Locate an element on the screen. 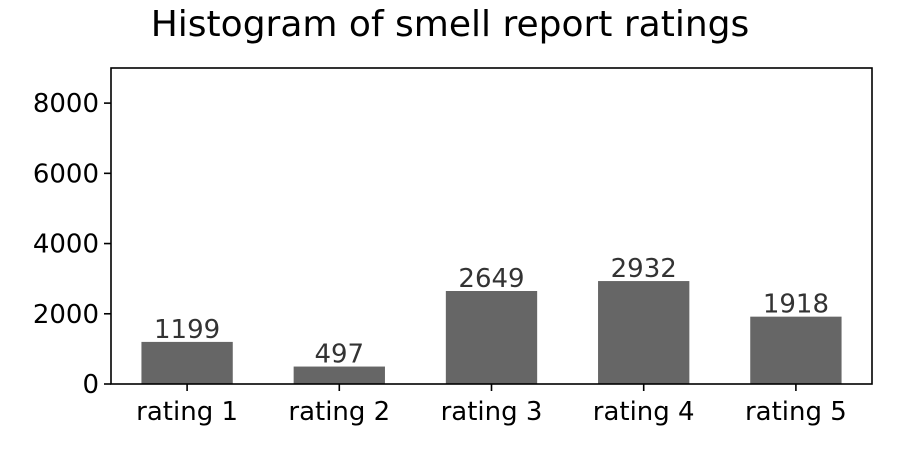  y-tick-label: 6000 is located at coordinates (66, 174).